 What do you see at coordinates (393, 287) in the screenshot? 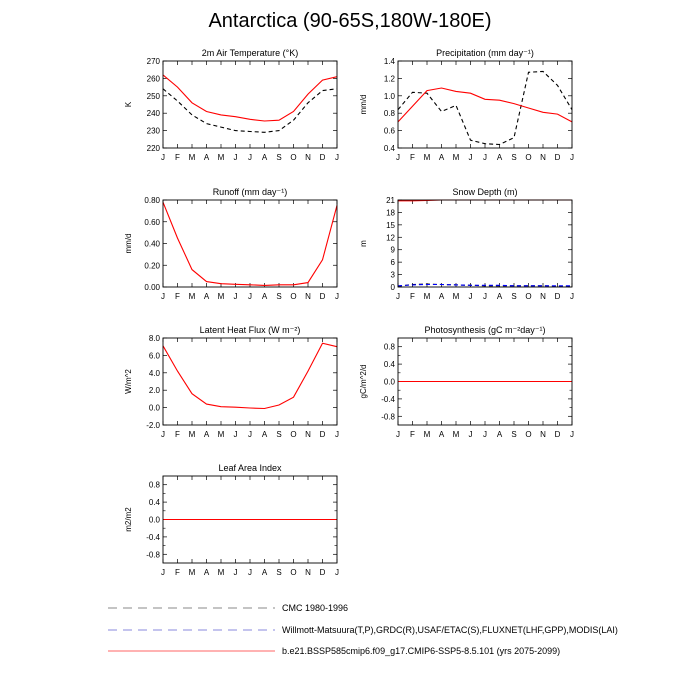
I see `y-tick-label: 0` at bounding box center [393, 287].